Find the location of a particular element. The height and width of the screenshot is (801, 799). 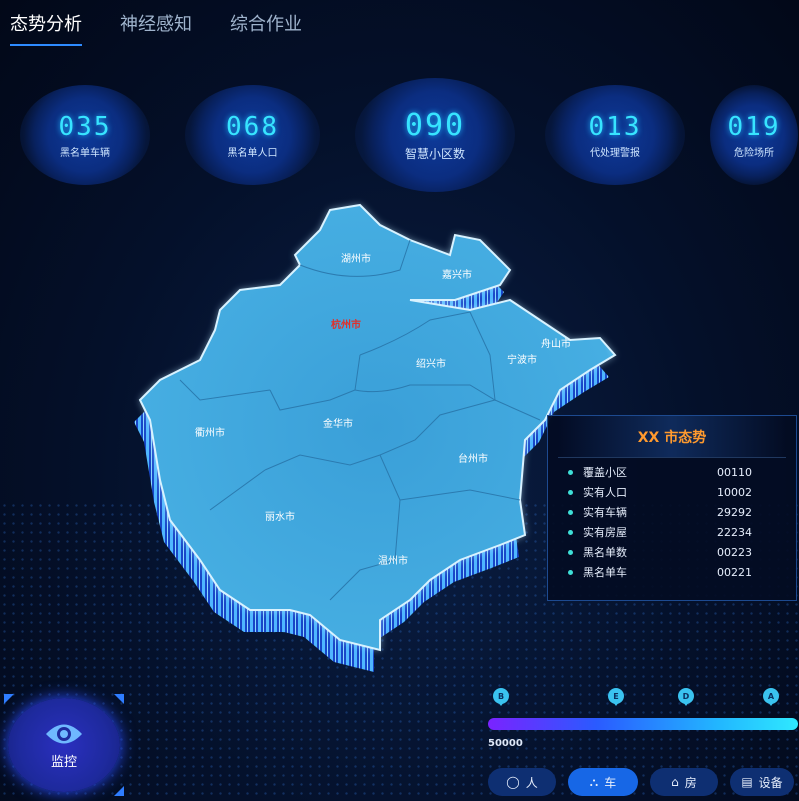

monitor-label: 监控 is located at coordinates (63, 762).